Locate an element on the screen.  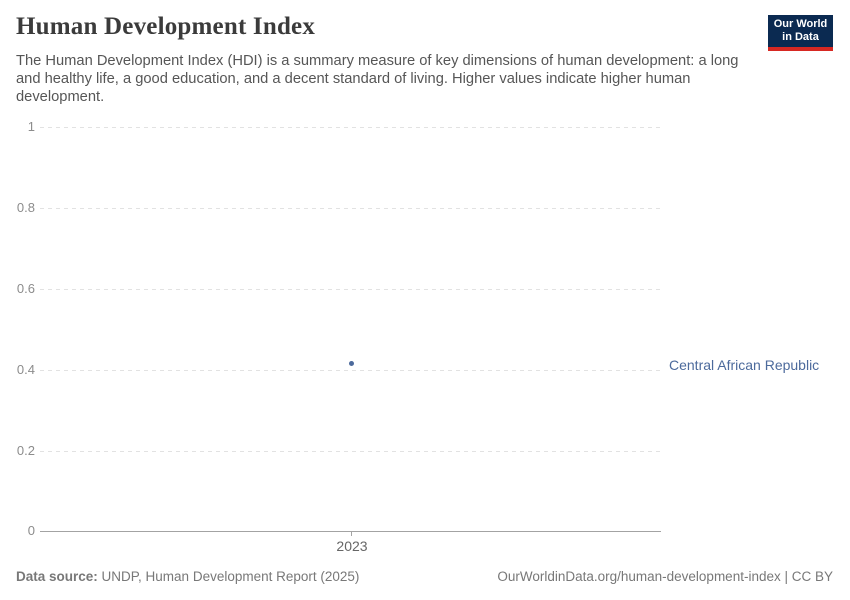
y-axis-label: 1 is located at coordinates (31, 126).